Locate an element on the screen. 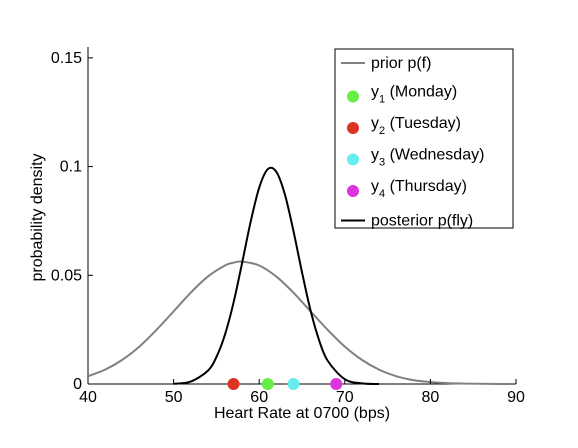 The image size is (578, 448). y-tick-label: 0.05 is located at coordinates (66, 275).